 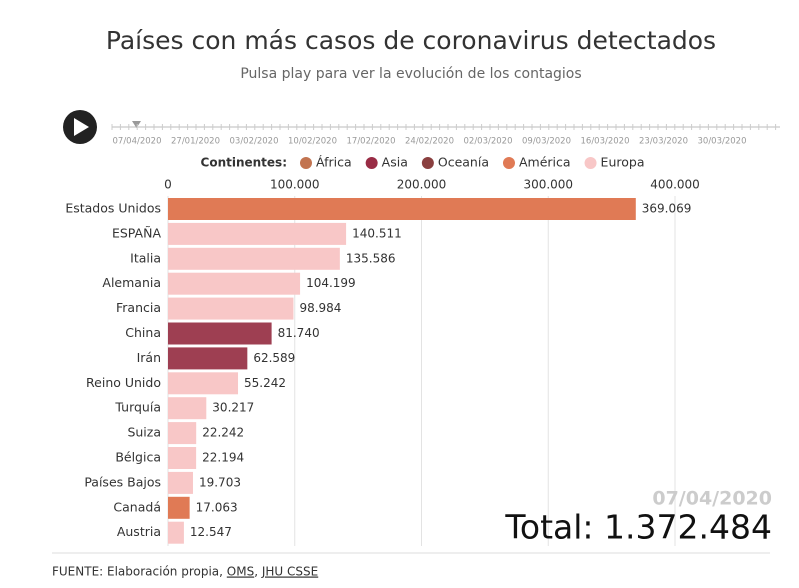 What do you see at coordinates (80, 127) in the screenshot?
I see `play-button` at bounding box center [80, 127].